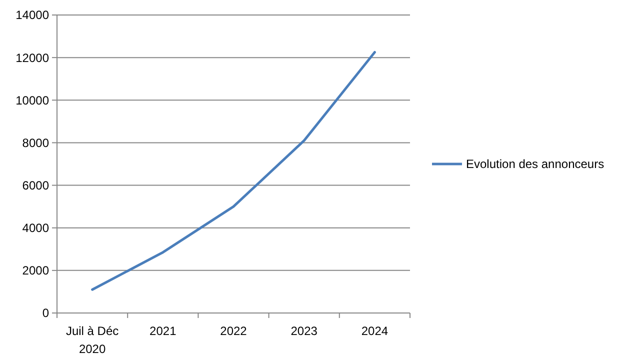 Image resolution: width=629 pixels, height=364 pixels. I want to click on legend-label: Evolution des annonceurs, so click(535, 164).